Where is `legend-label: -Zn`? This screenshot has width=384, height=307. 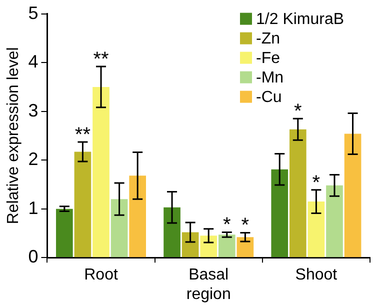 legend-label: -Zn is located at coordinates (268, 39).